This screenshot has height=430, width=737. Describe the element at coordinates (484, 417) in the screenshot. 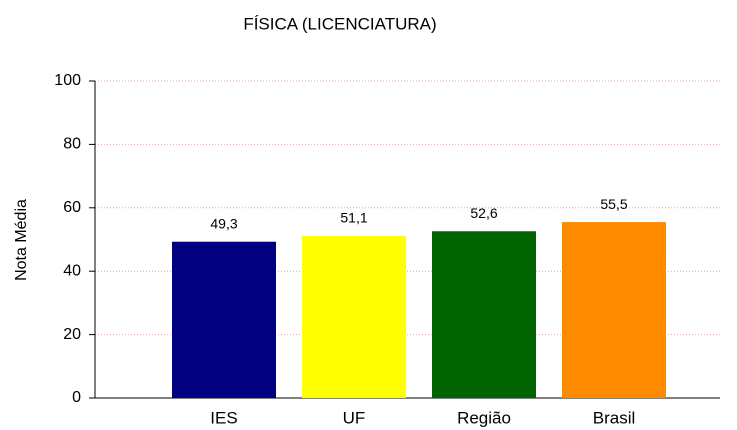

I see `x-tick-label: Região` at that location.